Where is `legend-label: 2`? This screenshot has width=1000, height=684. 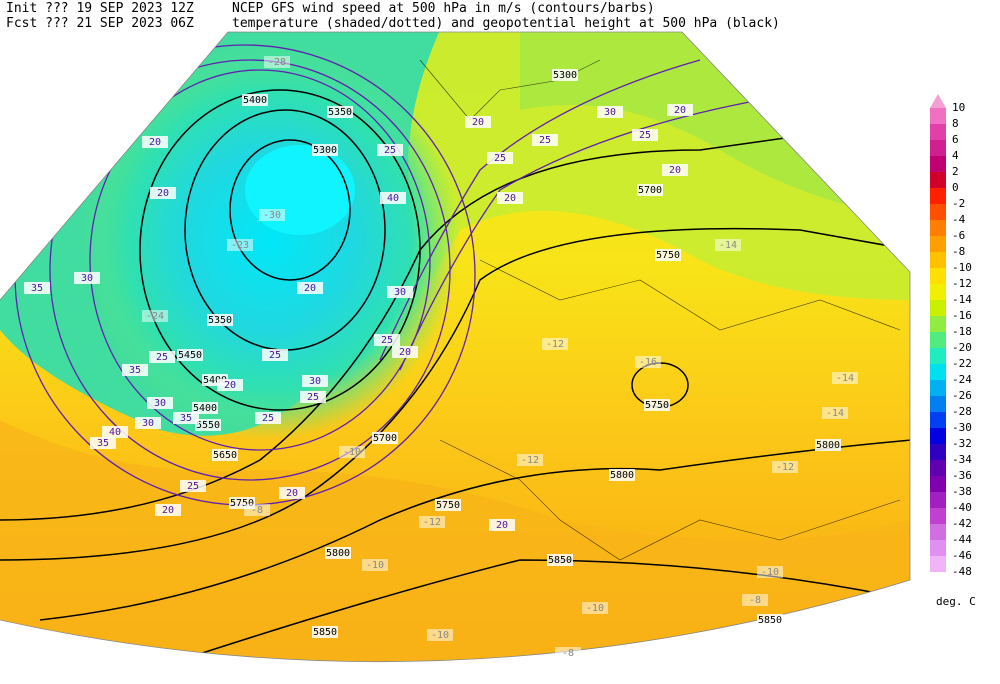
legend-label: 2 is located at coordinates (955, 171).